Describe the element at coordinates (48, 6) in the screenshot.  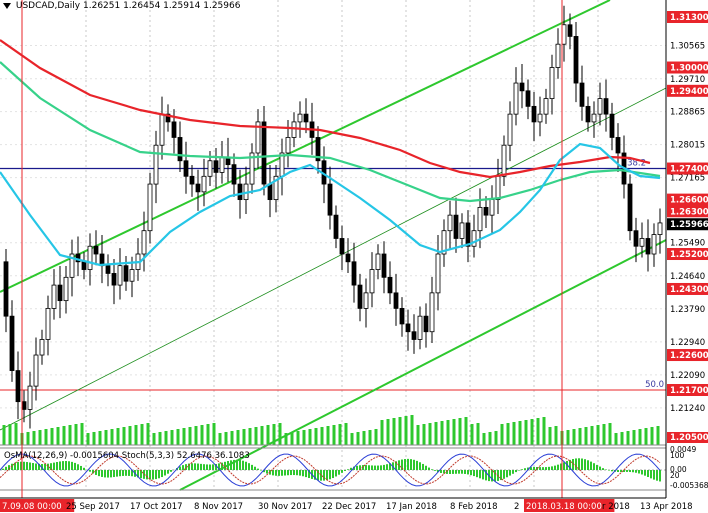
I see `symbol-label: USDCAD,Daily` at that location.